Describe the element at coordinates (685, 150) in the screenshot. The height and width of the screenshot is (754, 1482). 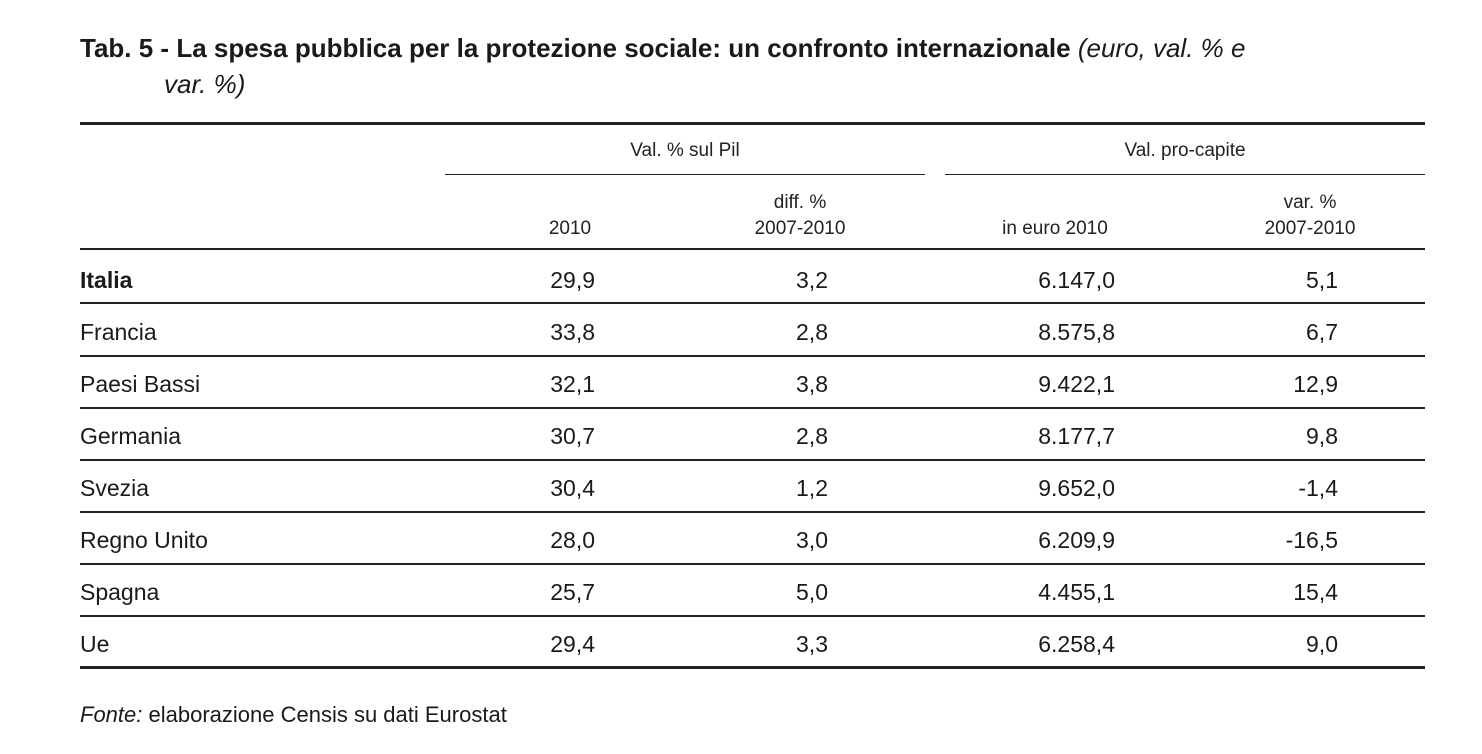
I see `group-header-pil: Val. % sul Pil` at that location.